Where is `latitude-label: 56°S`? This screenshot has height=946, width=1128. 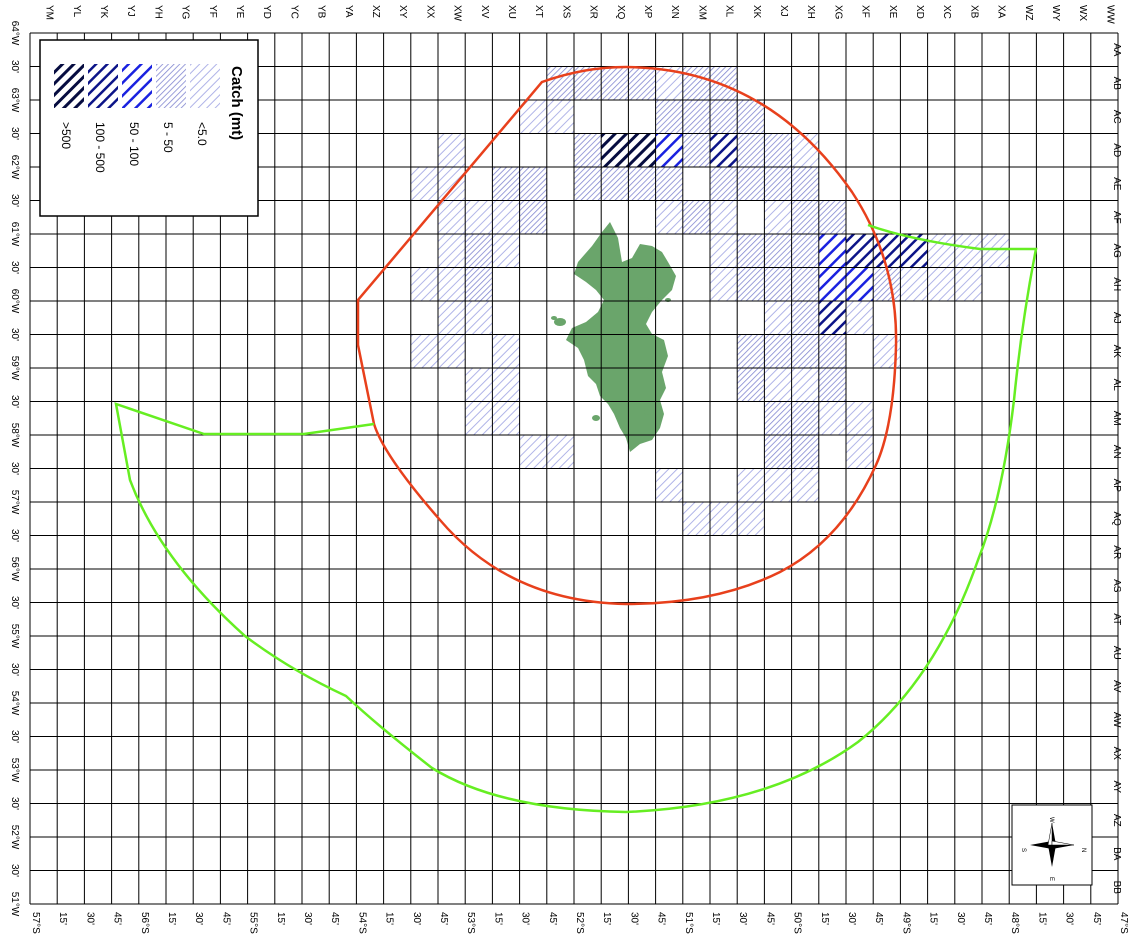 latitude-label: 56°S is located at coordinates (144, 923).